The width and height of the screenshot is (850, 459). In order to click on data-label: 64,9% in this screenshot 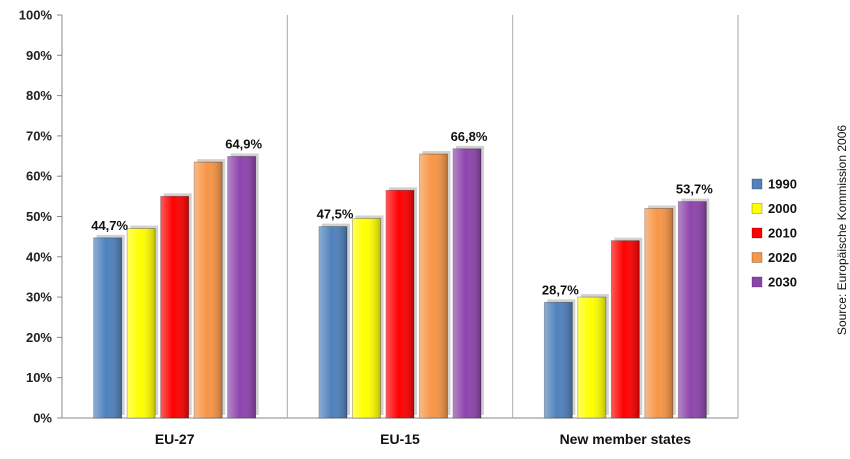, I will do `click(243, 143)`.